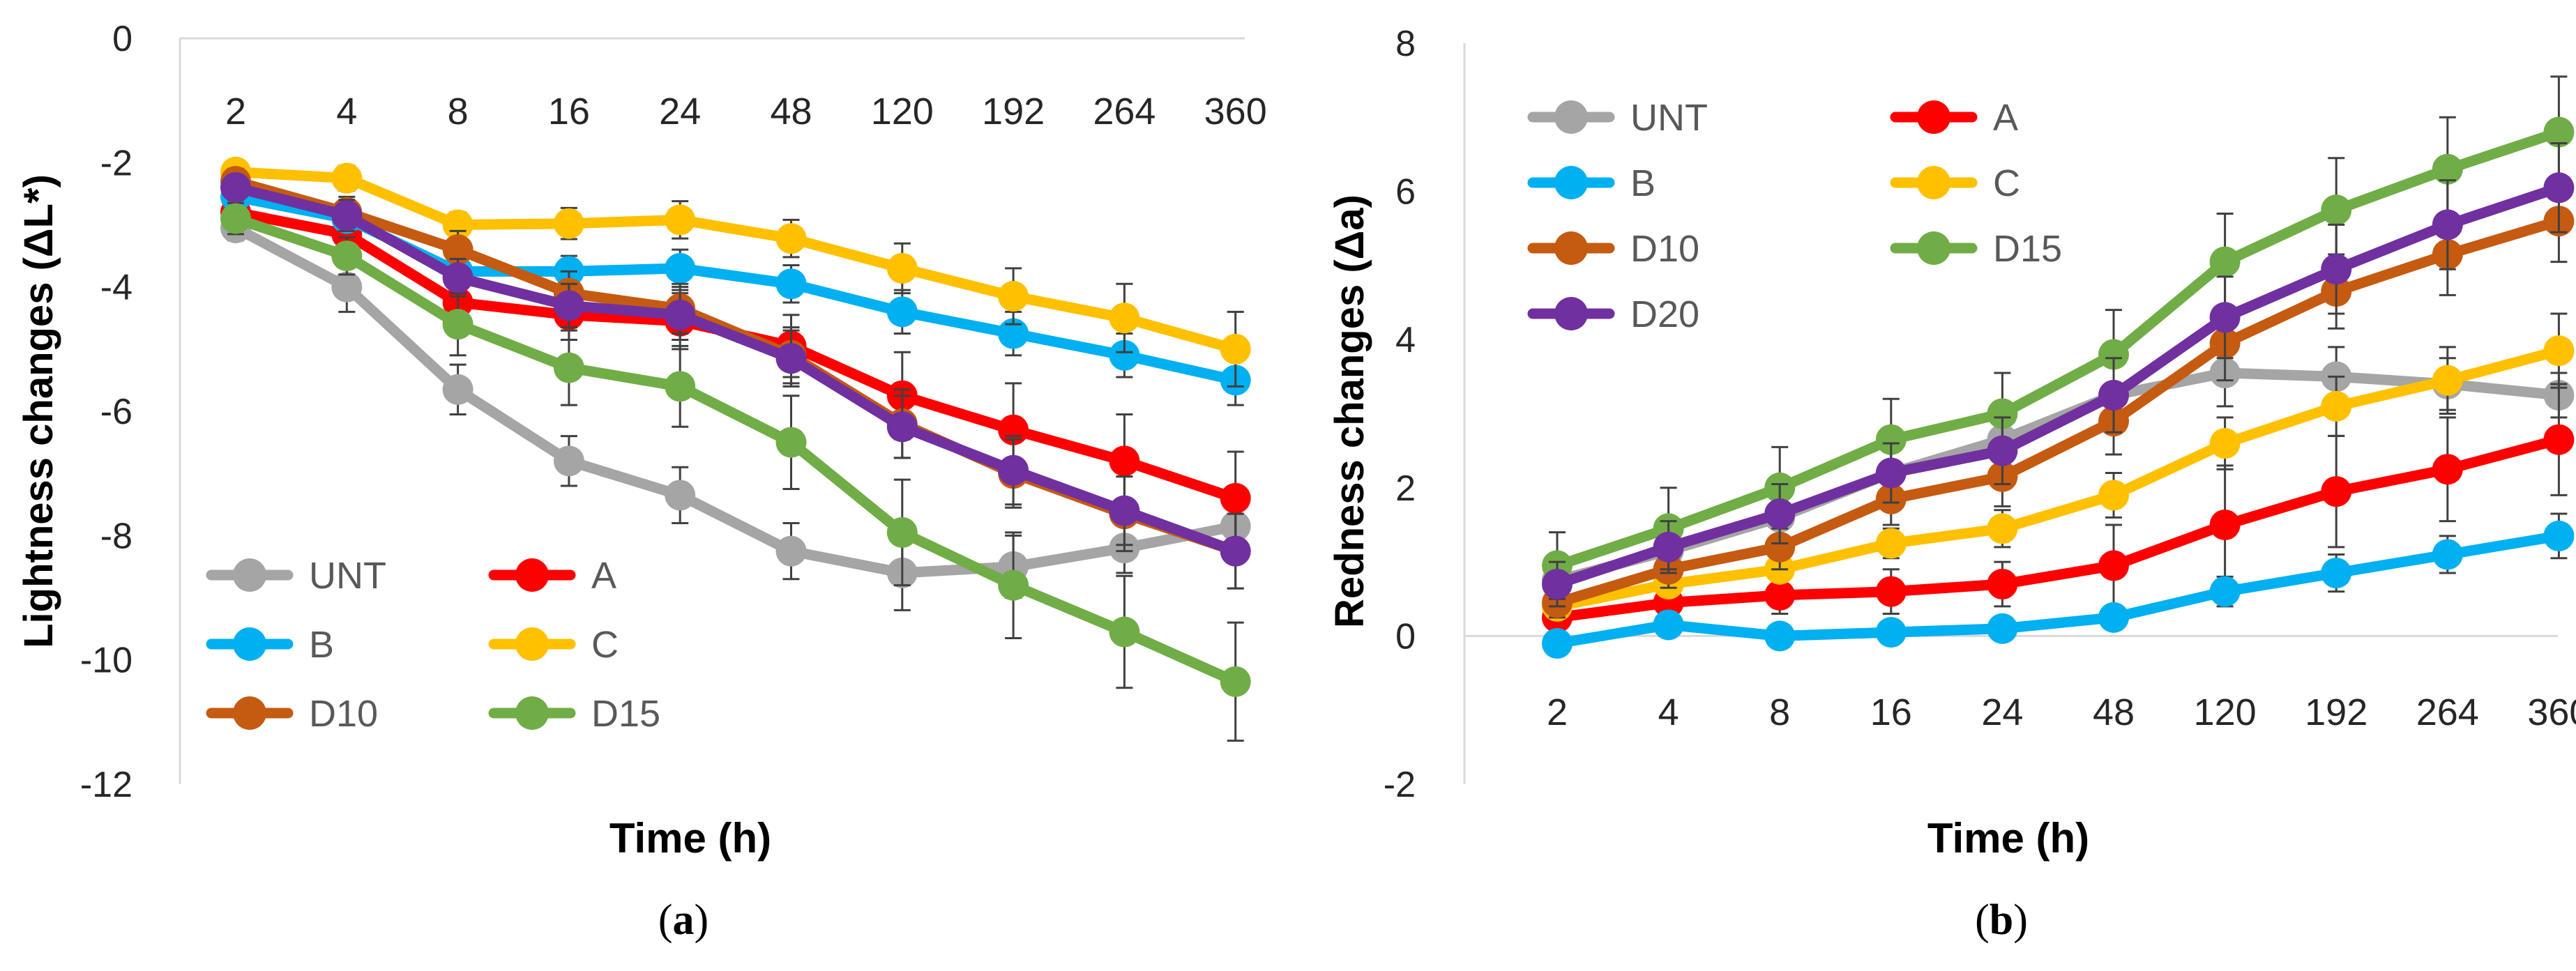 The height and width of the screenshot is (971, 2576). Describe the element at coordinates (122, 39) in the screenshot. I see `y-tick-label: 0` at that location.